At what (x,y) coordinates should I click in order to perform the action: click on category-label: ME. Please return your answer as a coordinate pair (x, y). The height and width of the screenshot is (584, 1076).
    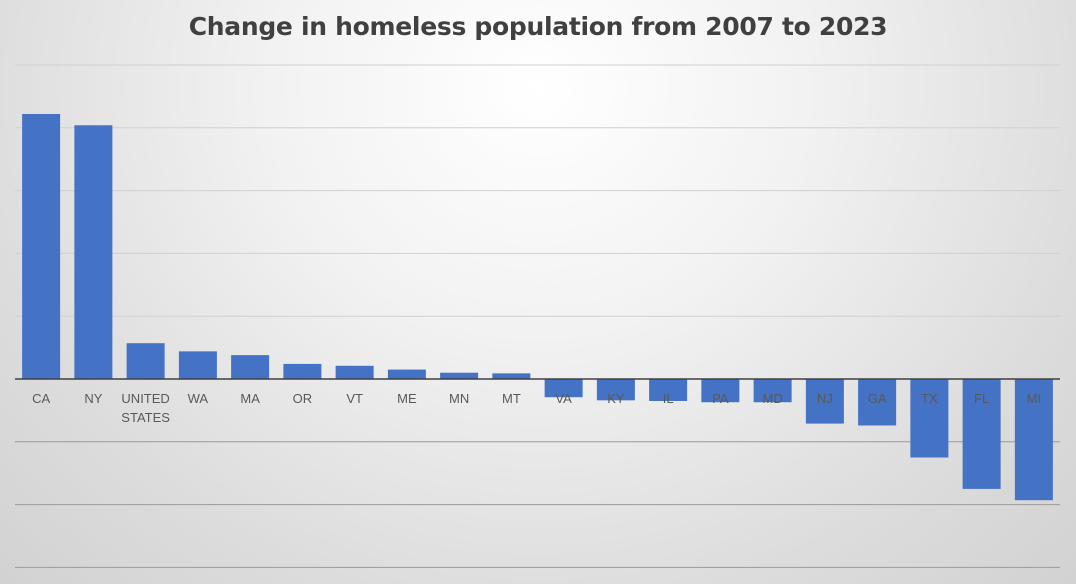
    Looking at the image, I should click on (407, 398).